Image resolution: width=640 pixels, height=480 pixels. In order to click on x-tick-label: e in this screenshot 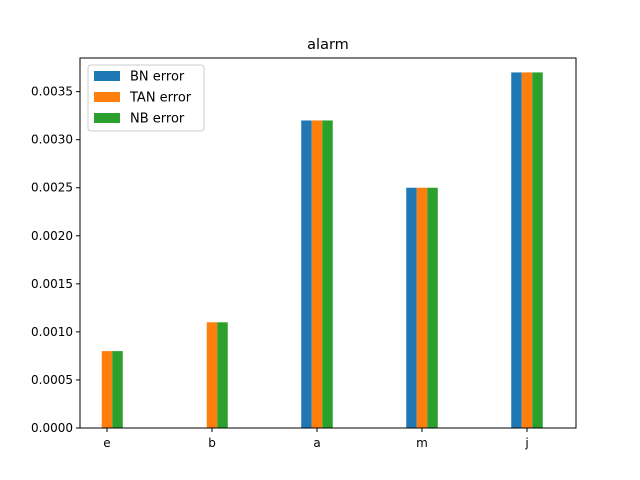, I will do `click(106, 443)`.